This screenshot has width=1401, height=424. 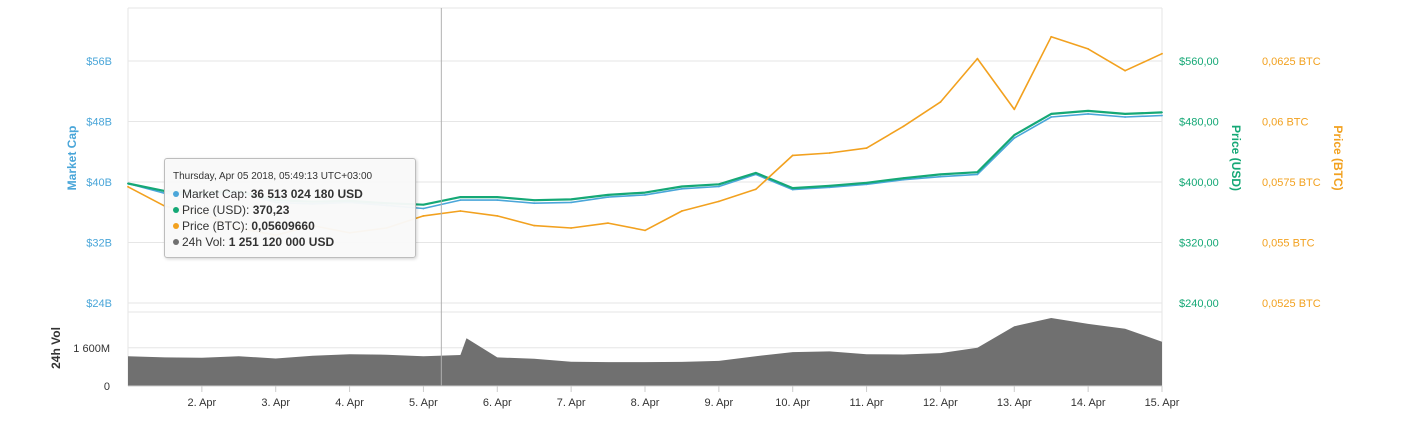 What do you see at coordinates (1199, 183) in the screenshot?
I see `price-usd-tick-label: $400,00` at bounding box center [1199, 183].